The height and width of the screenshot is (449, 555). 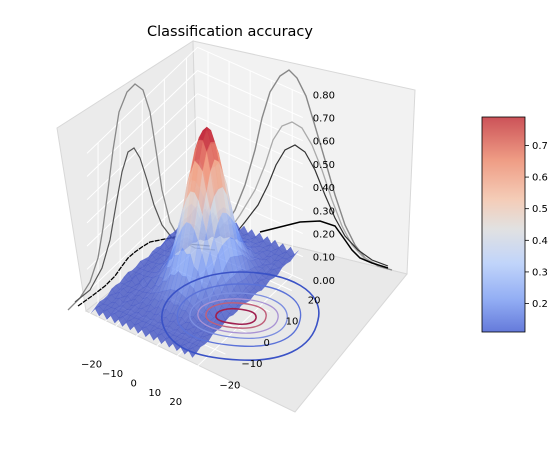 I want to click on colorbar, so click(x=503, y=224).